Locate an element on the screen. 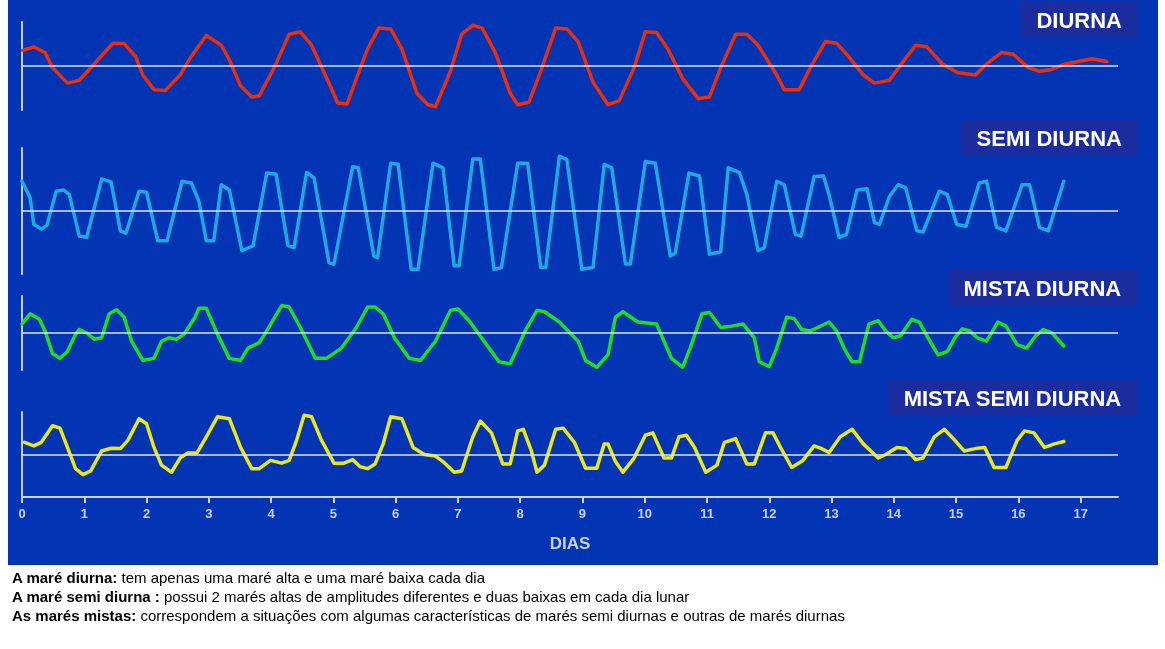 The height and width of the screenshot is (649, 1165). x-tick-label: 12 is located at coordinates (769, 513).